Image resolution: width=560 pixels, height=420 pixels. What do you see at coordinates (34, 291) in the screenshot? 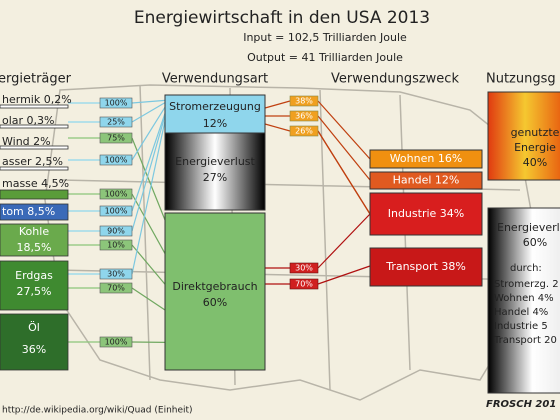
I see `source-label: 27,5%` at bounding box center [34, 291].